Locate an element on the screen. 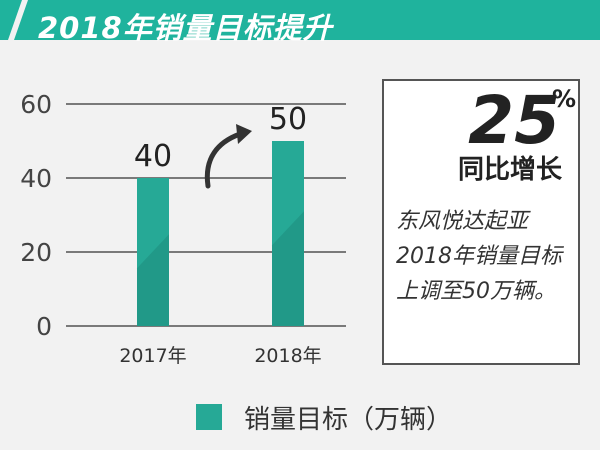 The image size is (600, 450). y-tick-label-2: 40 is located at coordinates (36, 178).